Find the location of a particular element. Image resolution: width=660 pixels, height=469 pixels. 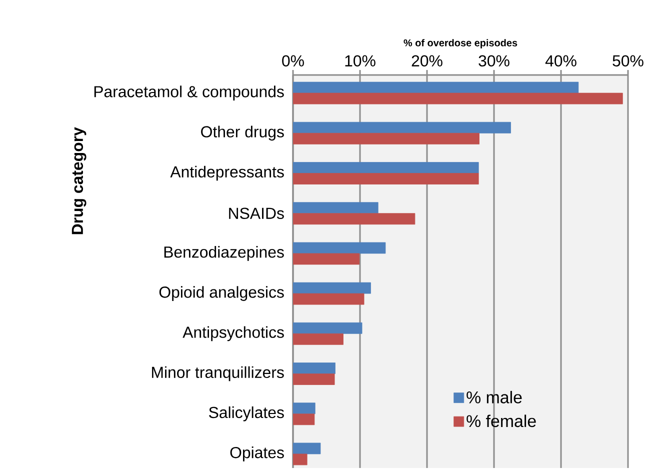

x-tick-label: 20% is located at coordinates (427, 61).